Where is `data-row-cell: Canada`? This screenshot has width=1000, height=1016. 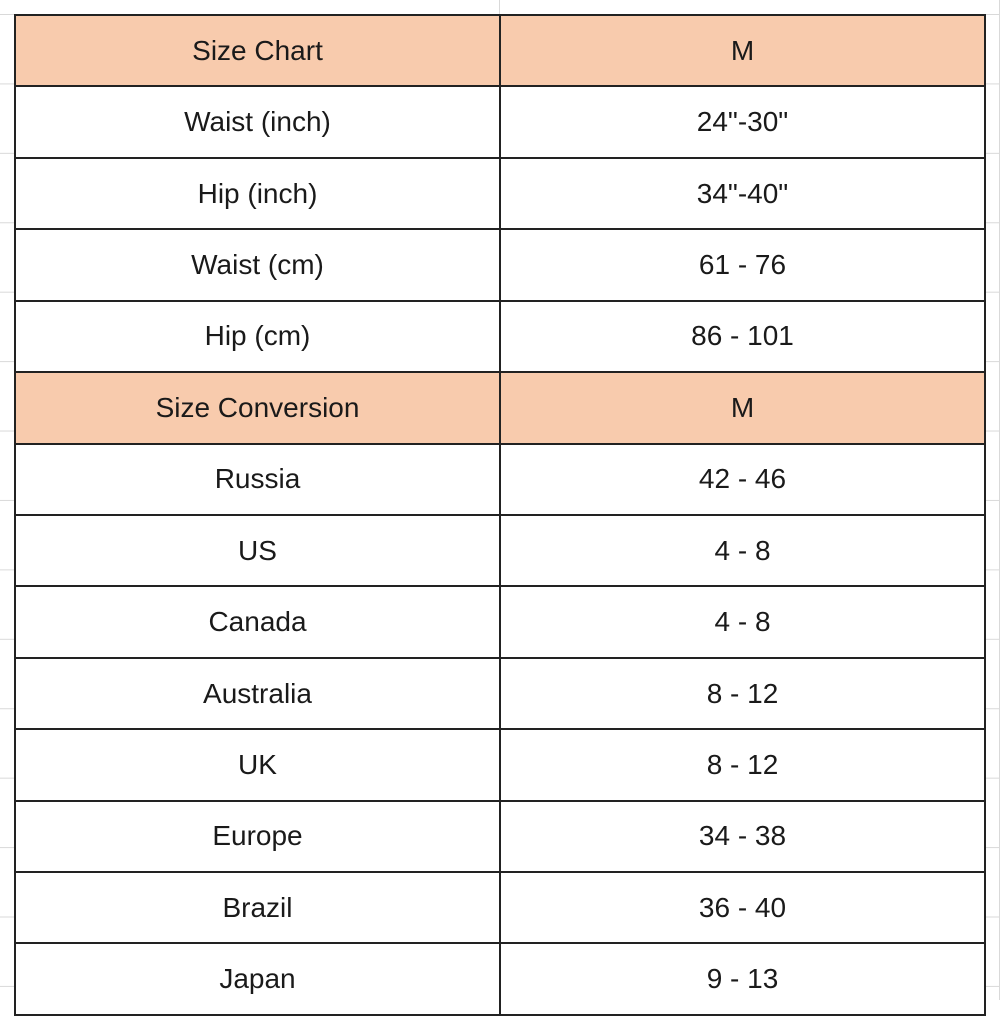 data-row-cell: Canada is located at coordinates (257, 622).